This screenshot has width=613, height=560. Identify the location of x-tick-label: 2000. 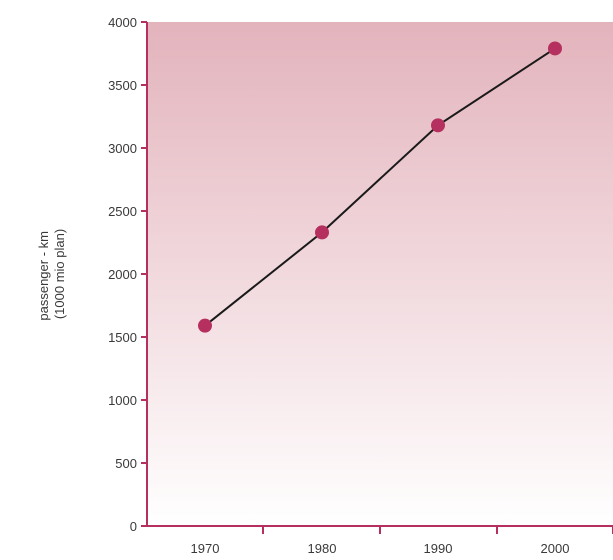
(555, 548).